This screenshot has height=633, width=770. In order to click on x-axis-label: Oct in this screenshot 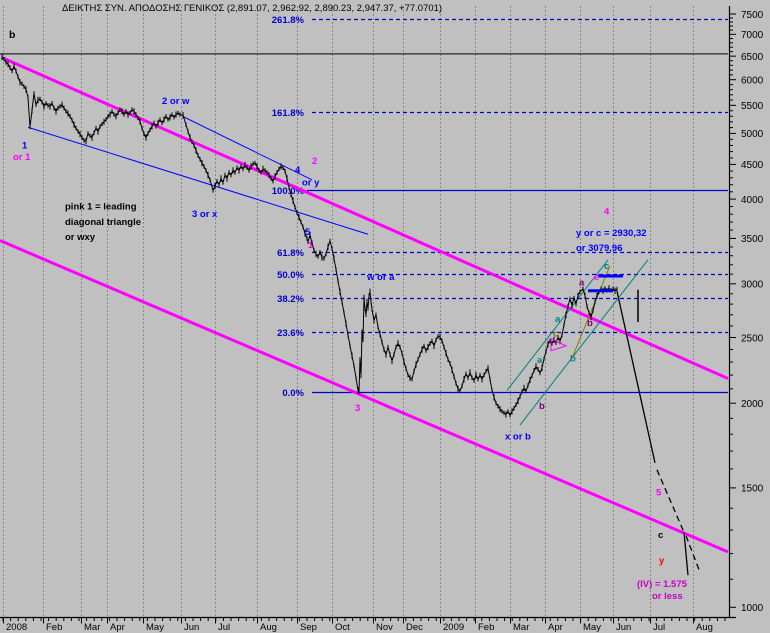, I will do `click(342, 627)`.